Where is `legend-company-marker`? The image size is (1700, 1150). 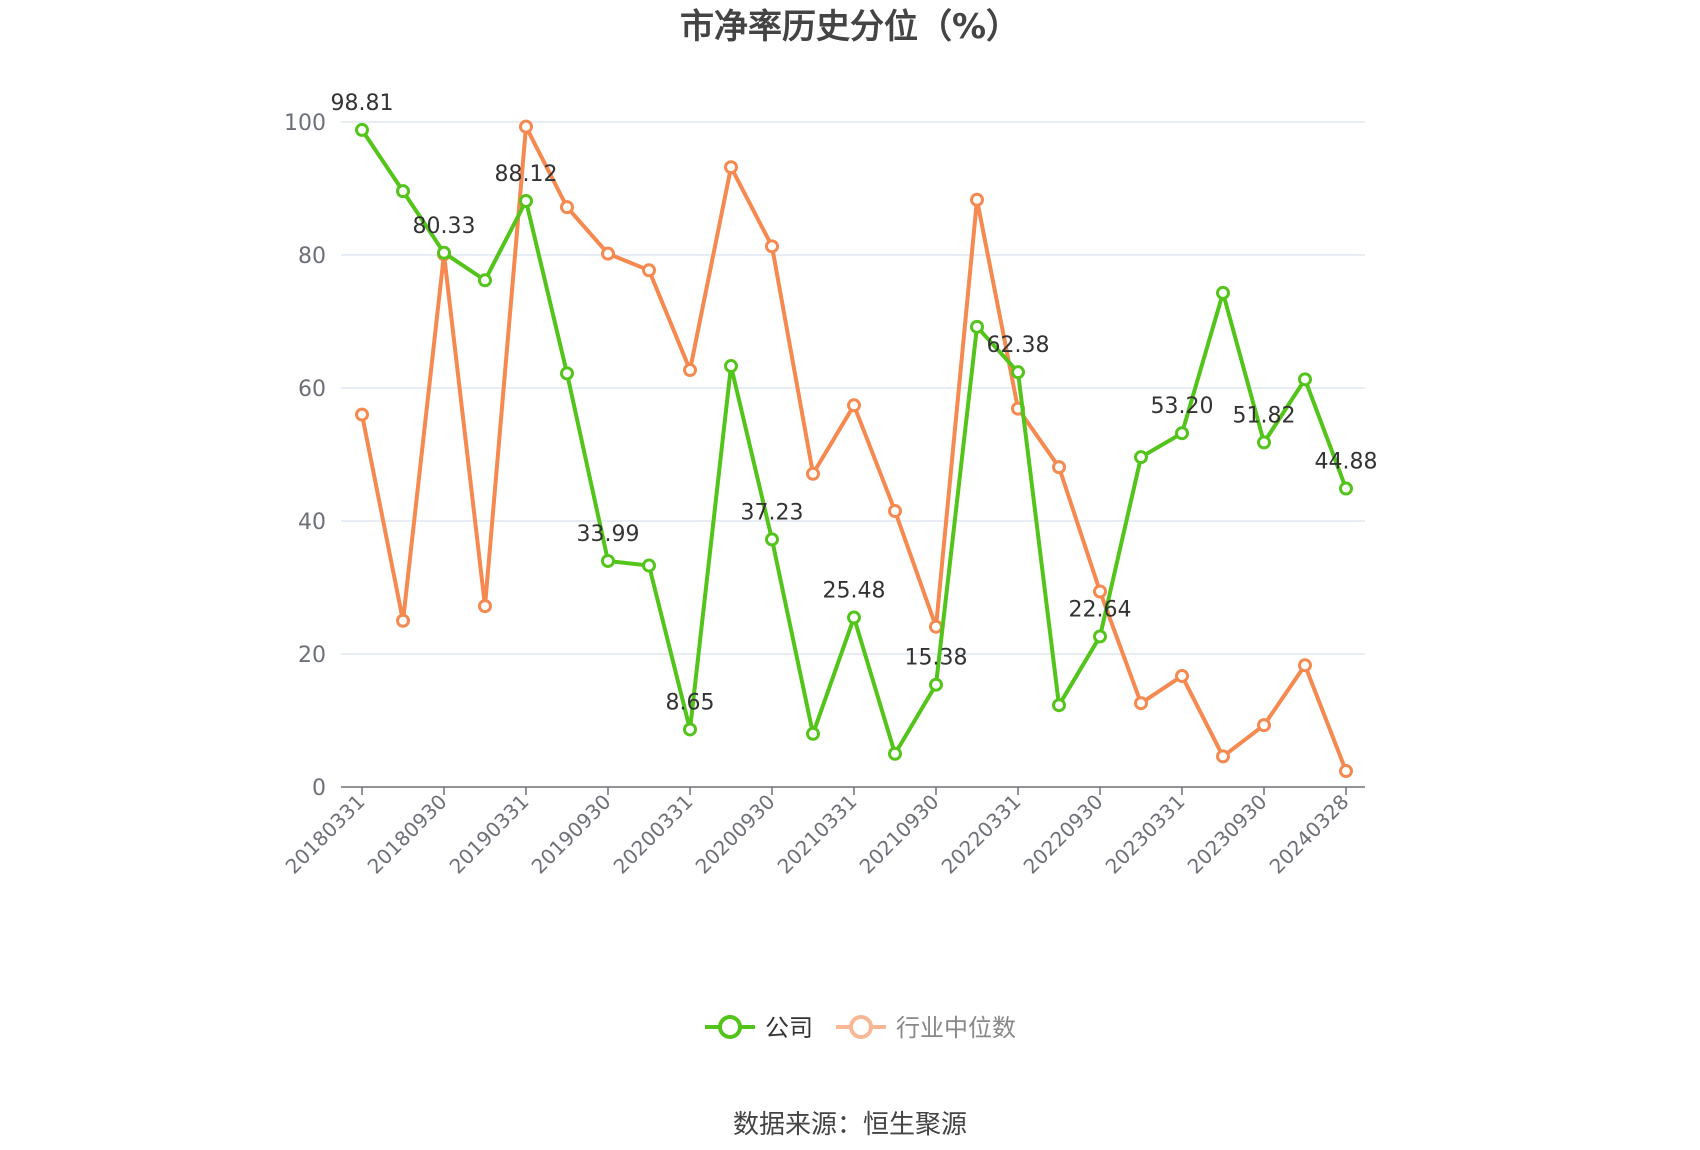 legend-company-marker is located at coordinates (730, 1027).